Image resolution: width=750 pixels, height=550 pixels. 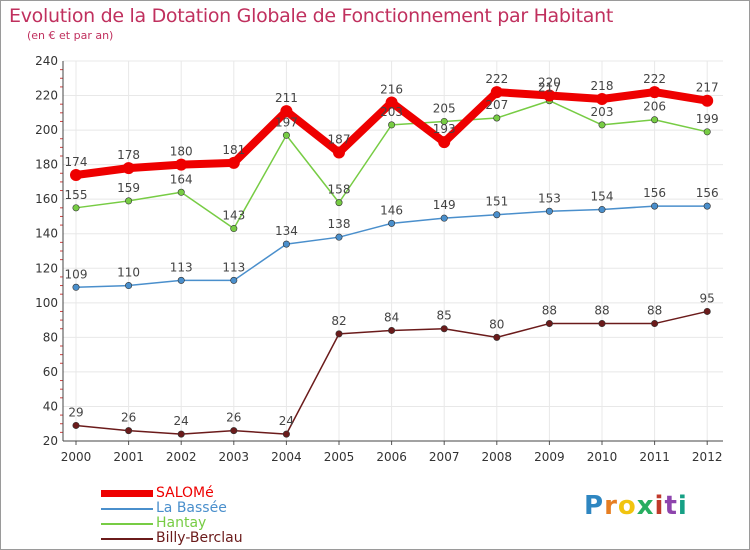 What do you see at coordinates (497, 457) in the screenshot?
I see `x-tick-label: 2008` at bounding box center [497, 457].